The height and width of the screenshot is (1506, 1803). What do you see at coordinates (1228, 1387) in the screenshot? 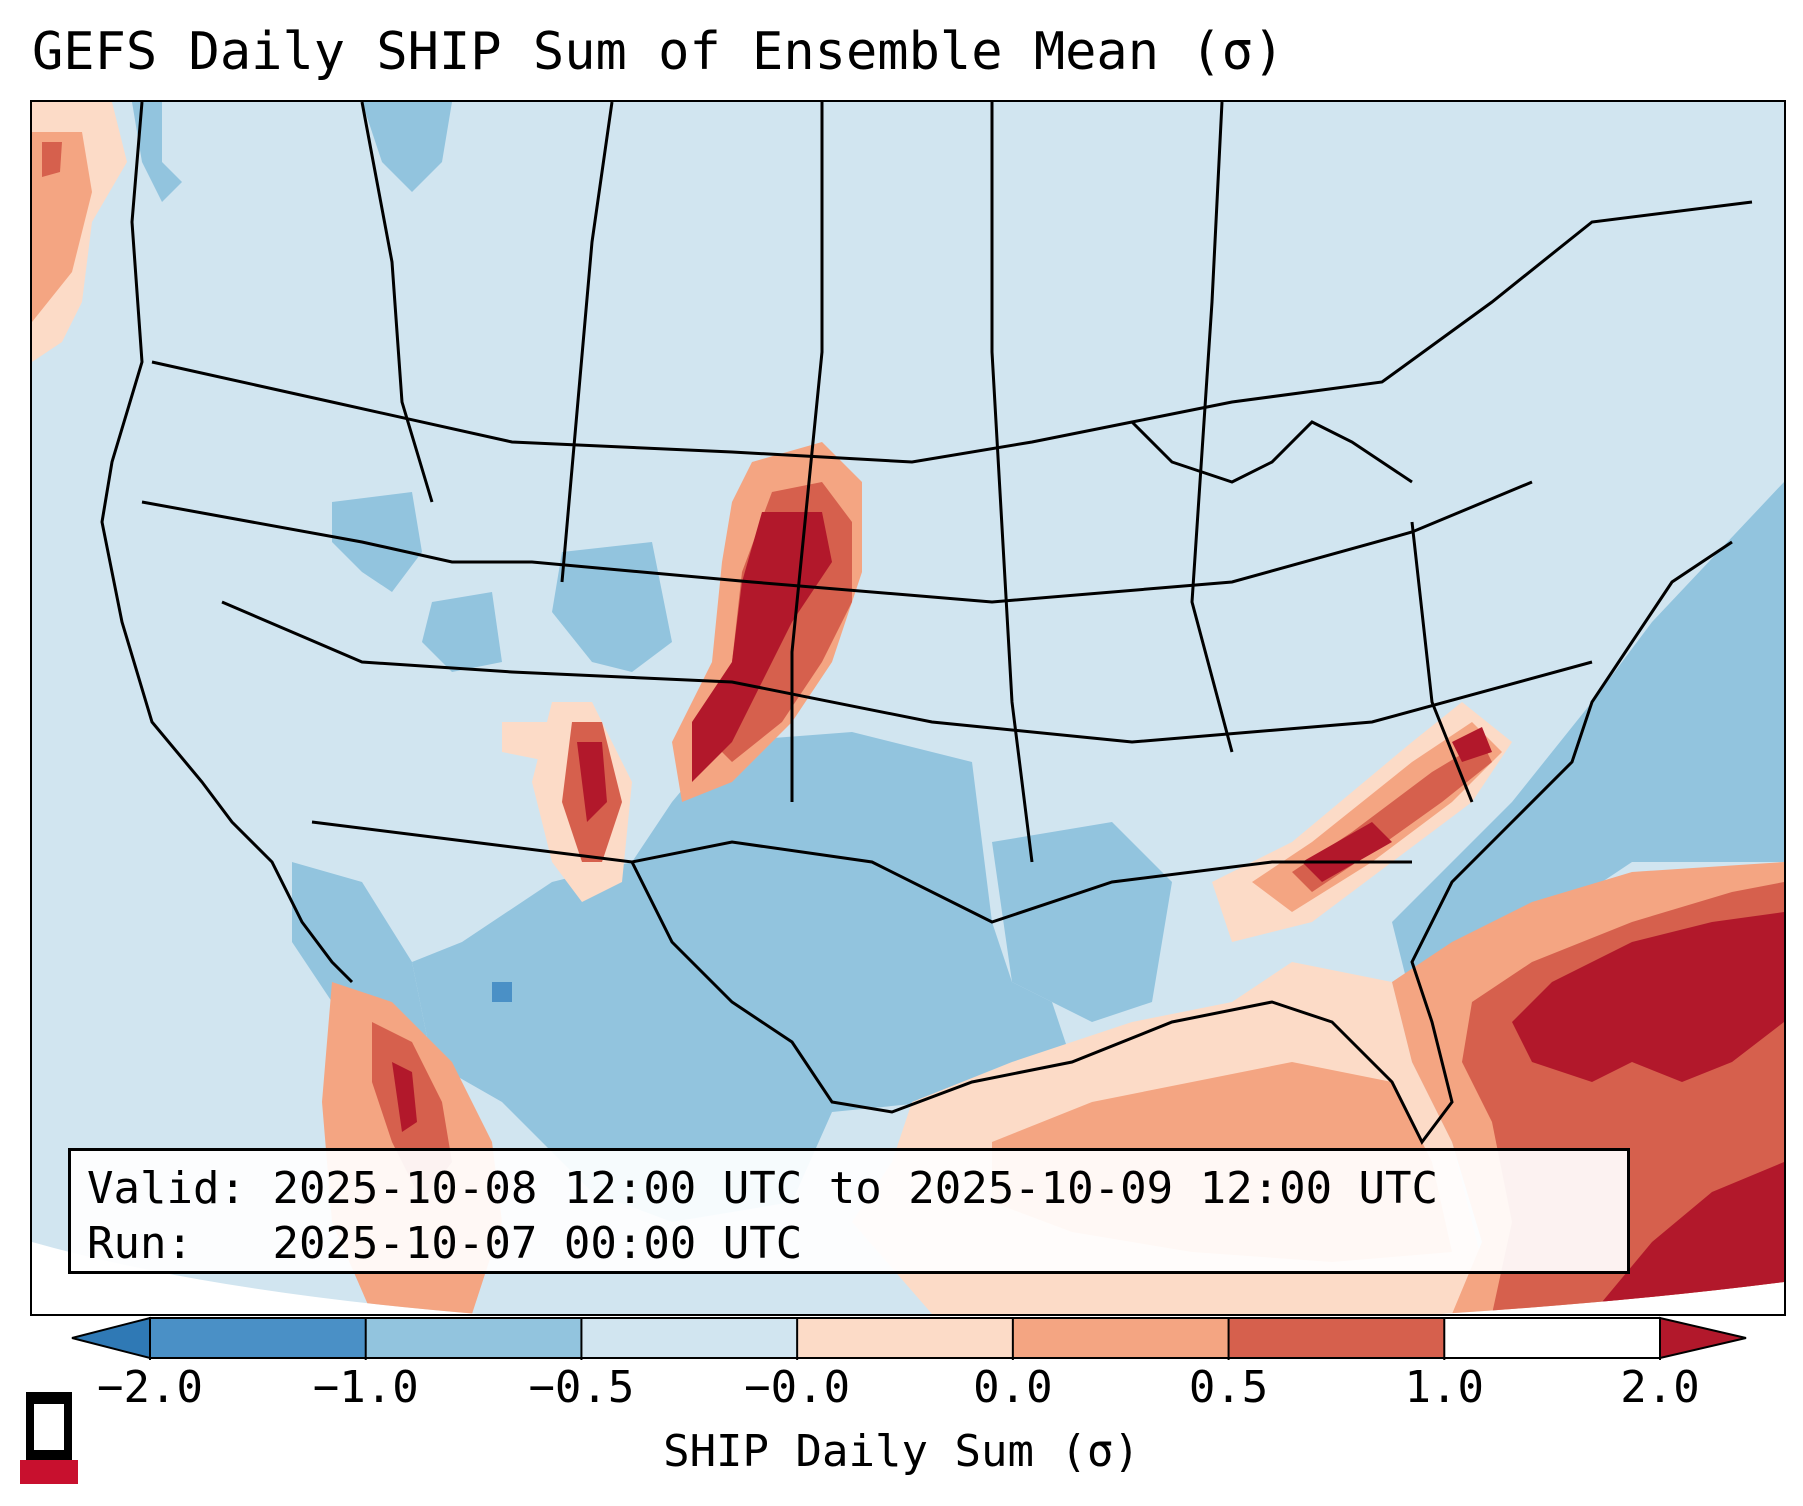
I see `colorbar-tick-label: 0.5` at bounding box center [1228, 1387].